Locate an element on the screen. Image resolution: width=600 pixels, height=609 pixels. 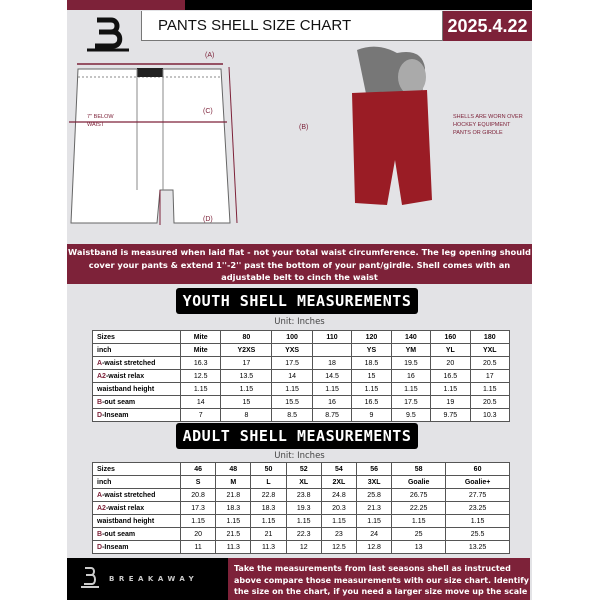
table-cell: 22.8 is located at coordinates (268, 495).